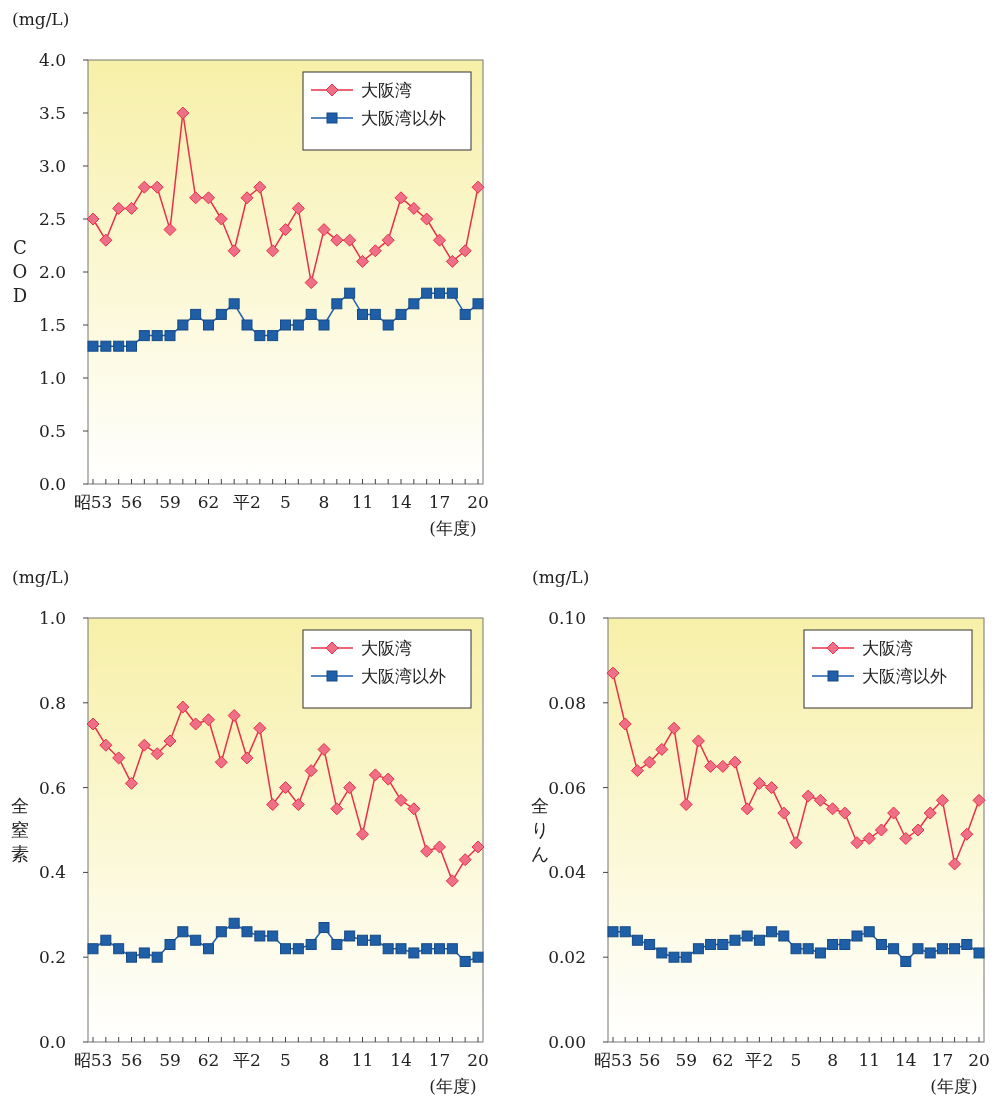 The image size is (1001, 1113). I want to click on x-tick-label: 17, so click(942, 1060).